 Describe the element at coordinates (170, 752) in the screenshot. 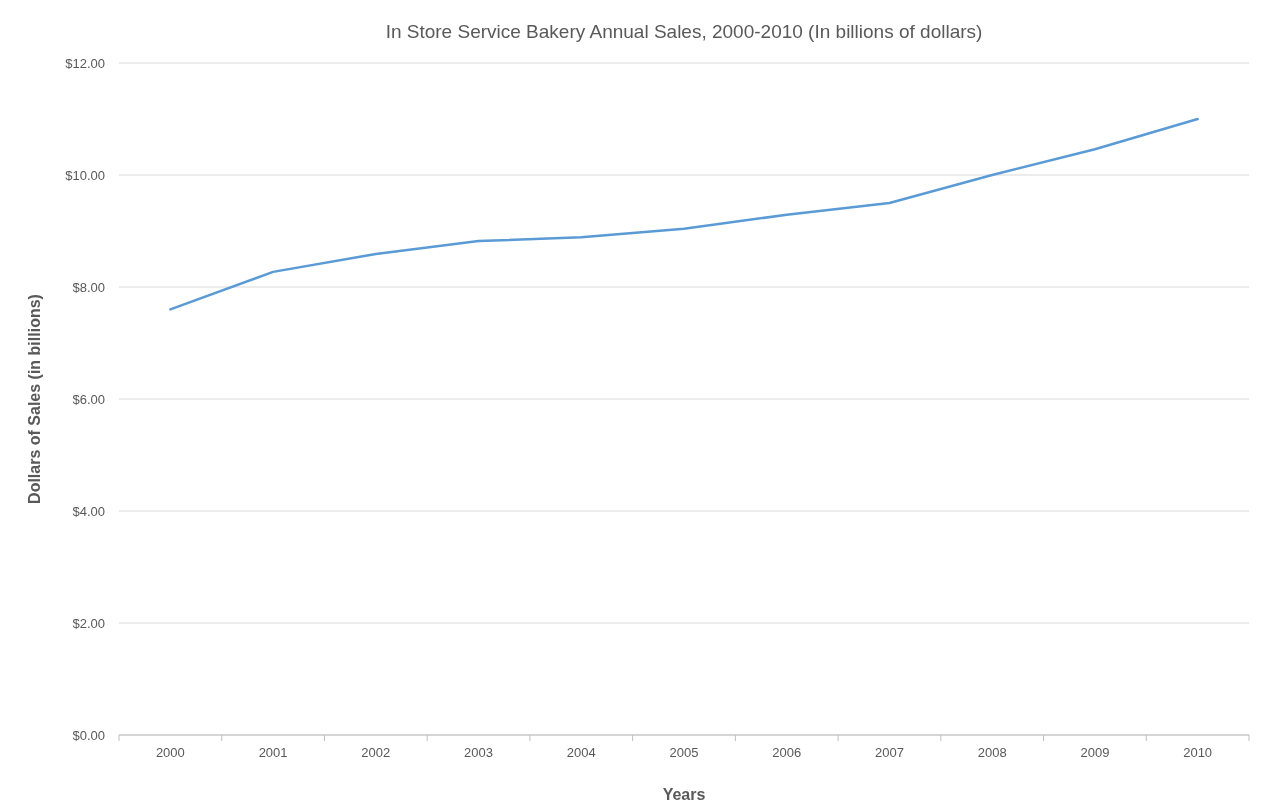

I see `x-tick-label: 2000` at that location.